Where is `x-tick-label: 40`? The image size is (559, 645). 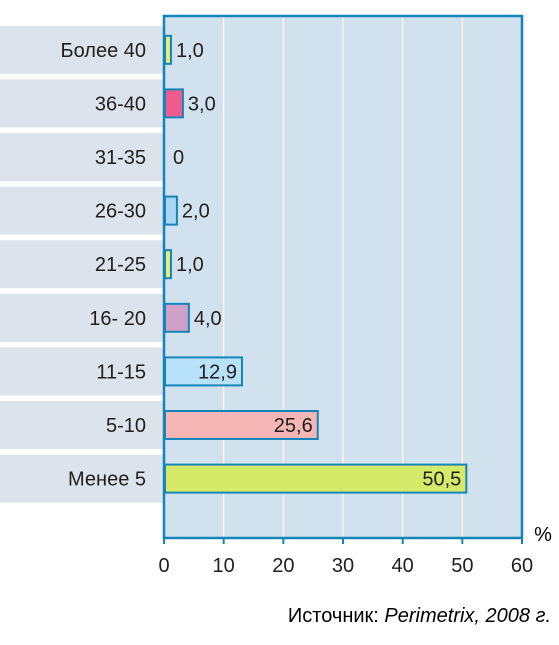
x-tick-label: 40 is located at coordinates (403, 566).